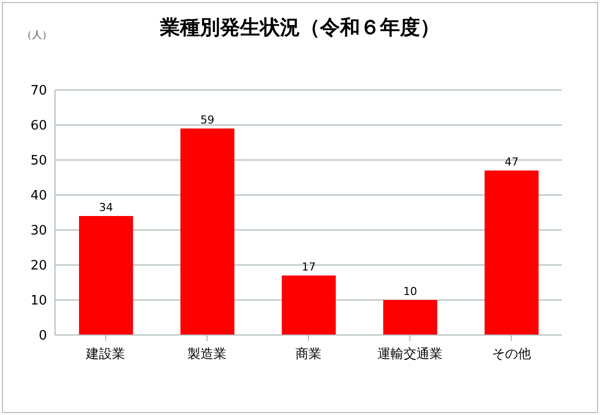  I want to click on x-tick-label: 運輸交通業, so click(409, 354).